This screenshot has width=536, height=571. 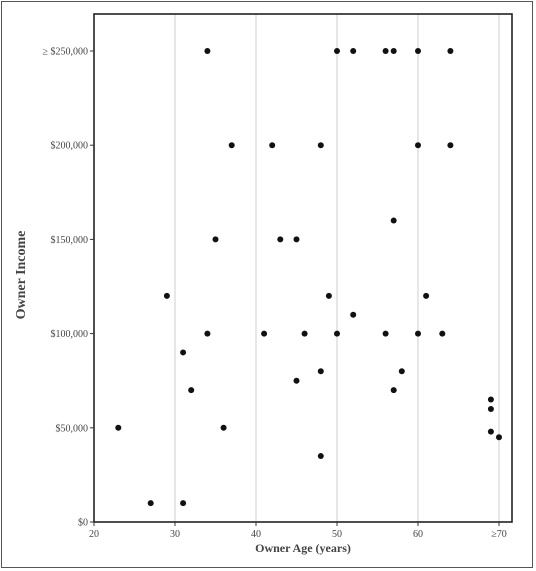 I want to click on x-tick-label: ≥70, so click(x=499, y=534).